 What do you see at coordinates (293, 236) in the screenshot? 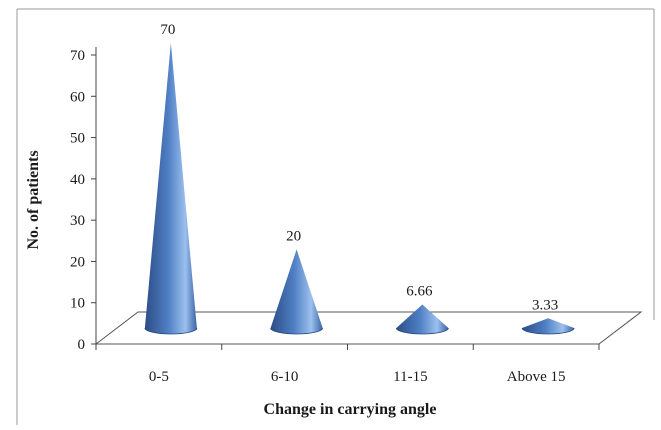
I see `data-label: 20` at bounding box center [293, 236].